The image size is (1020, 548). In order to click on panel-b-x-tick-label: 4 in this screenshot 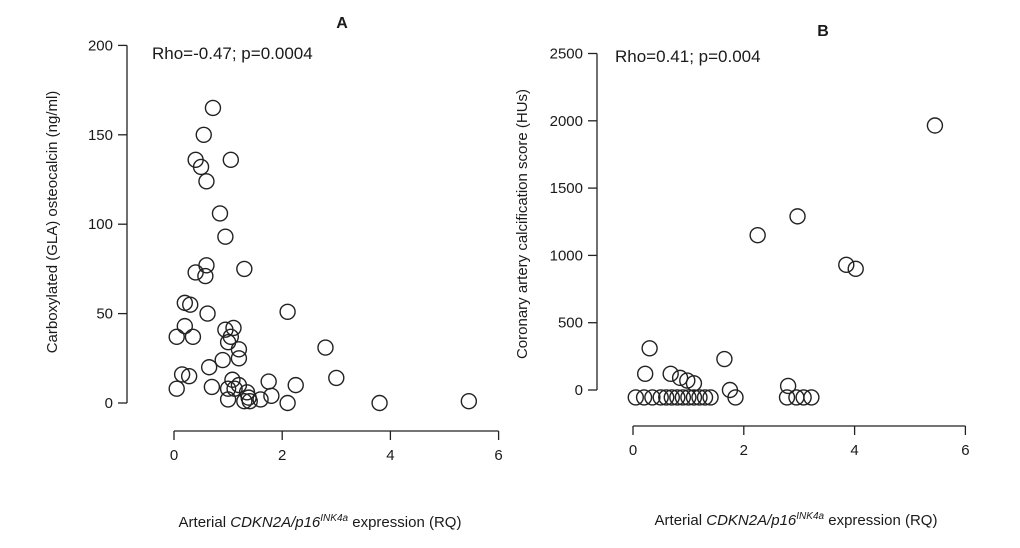, I will do `click(854, 450)`.